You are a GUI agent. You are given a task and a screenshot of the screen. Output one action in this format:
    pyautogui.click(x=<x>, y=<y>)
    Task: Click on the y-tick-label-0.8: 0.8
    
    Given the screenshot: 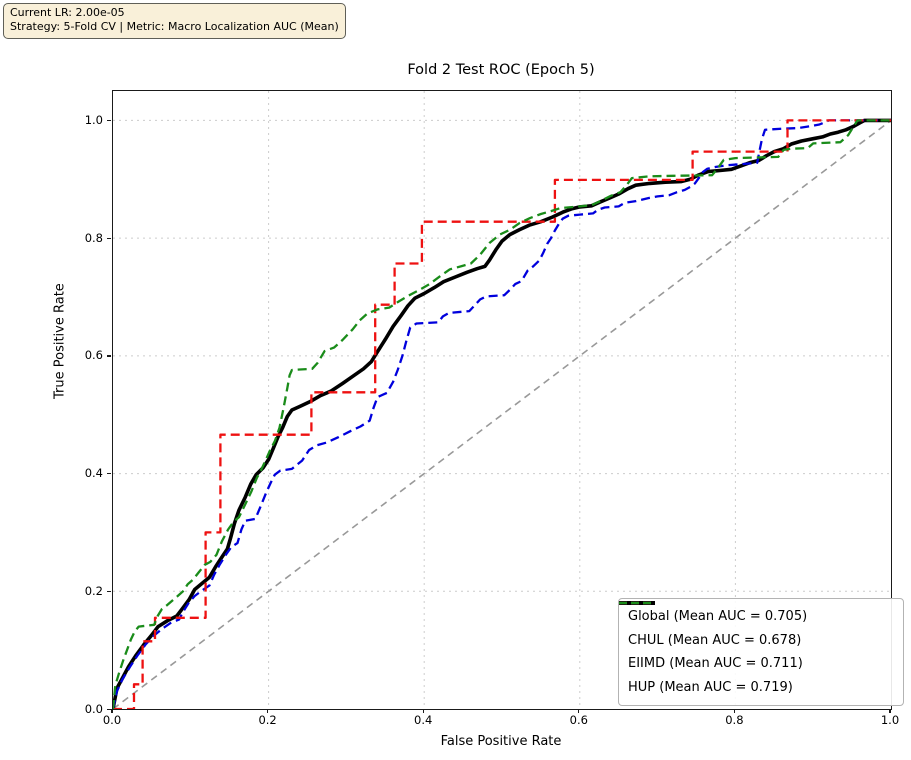 What is the action you would take?
    pyautogui.click(x=93, y=237)
    